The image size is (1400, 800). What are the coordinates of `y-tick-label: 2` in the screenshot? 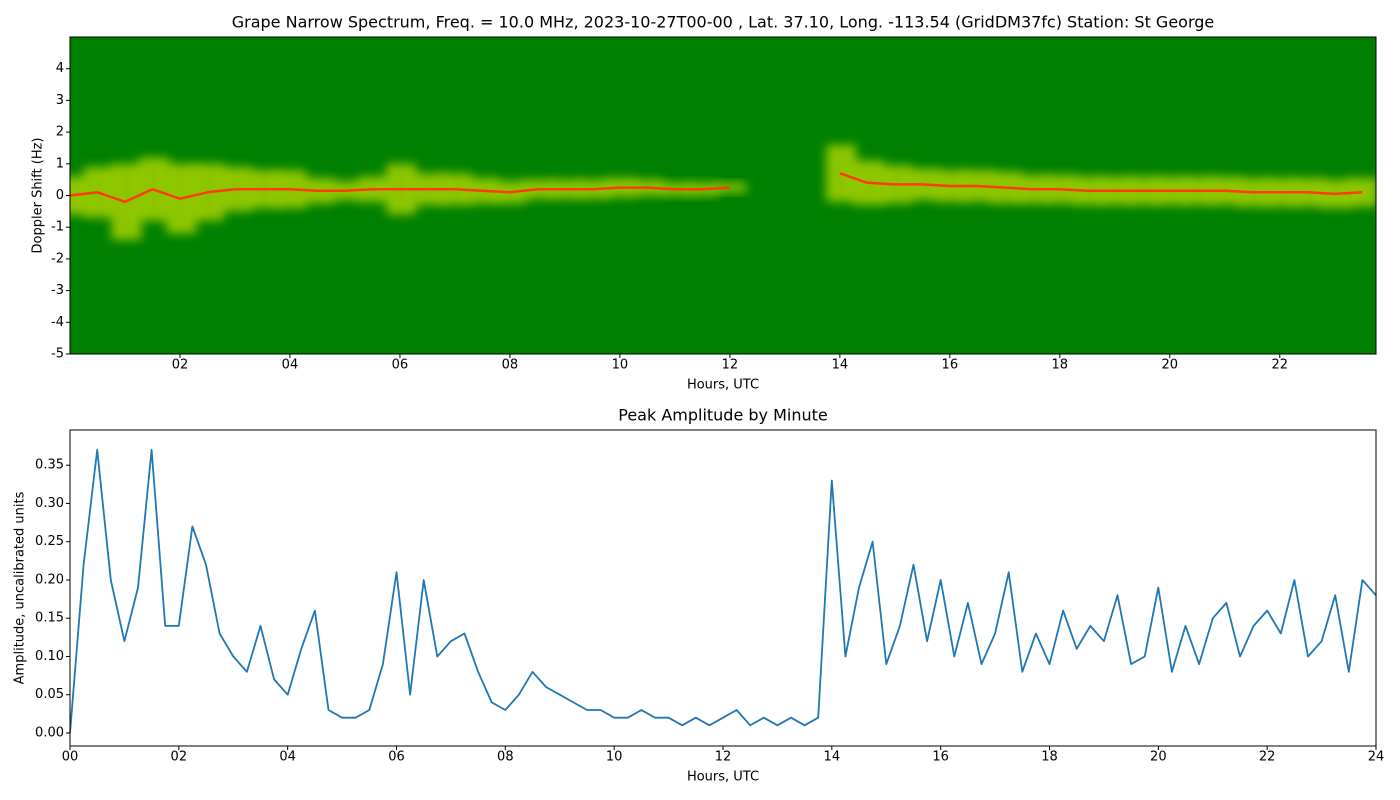 It's located at (60, 132).